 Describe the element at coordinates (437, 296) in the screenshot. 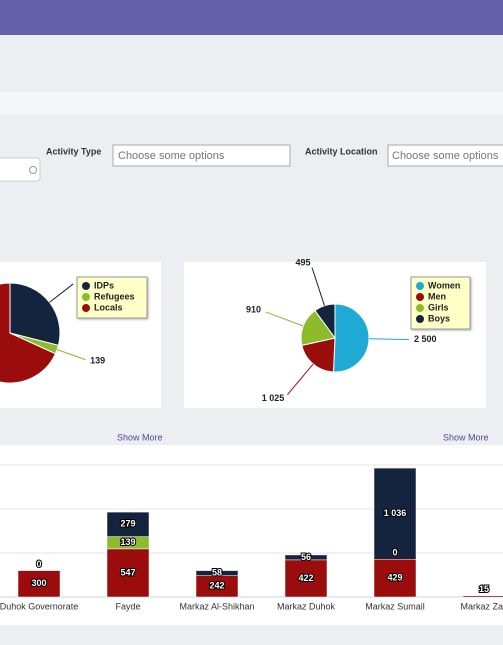

I see `legend-label: Men` at that location.